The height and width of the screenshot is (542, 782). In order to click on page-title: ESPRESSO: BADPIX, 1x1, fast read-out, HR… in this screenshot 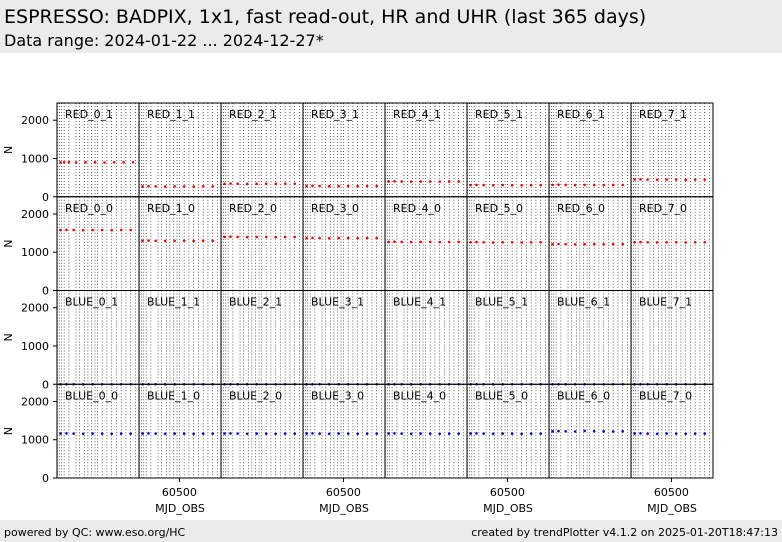, I will do `click(325, 17)`.